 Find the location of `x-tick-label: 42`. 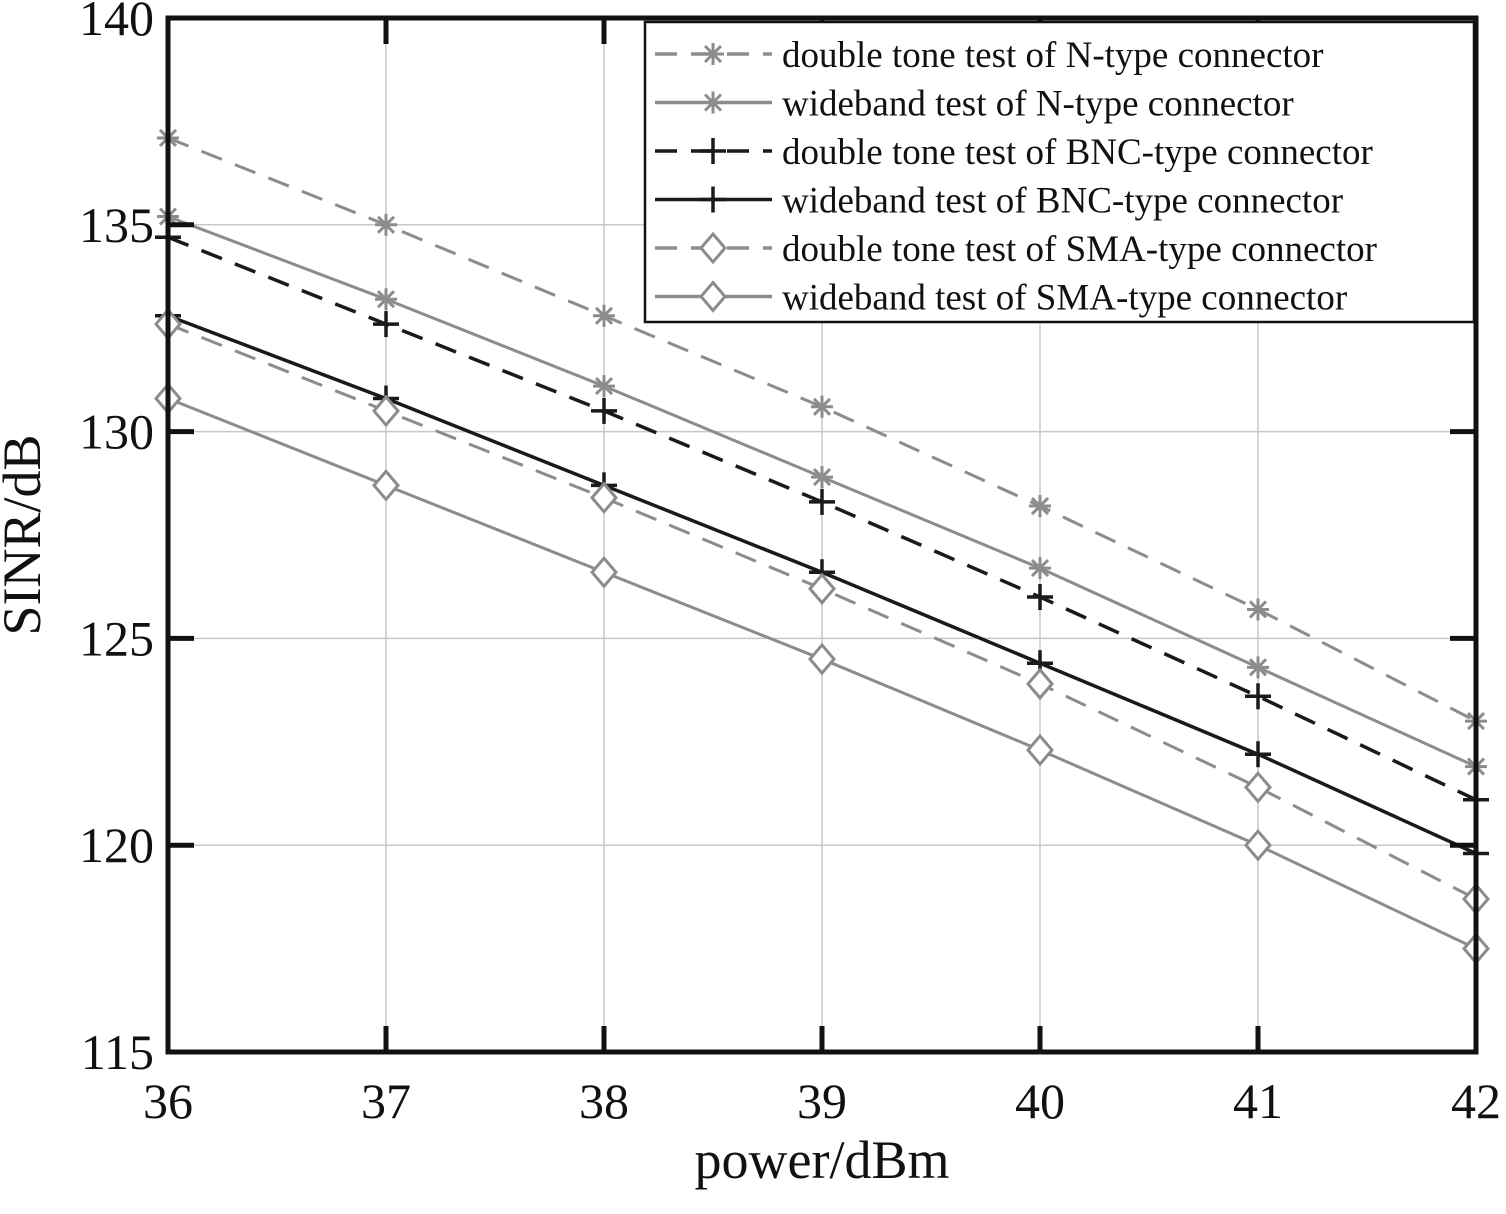

x-tick-label: 42 is located at coordinates (1476, 1101).